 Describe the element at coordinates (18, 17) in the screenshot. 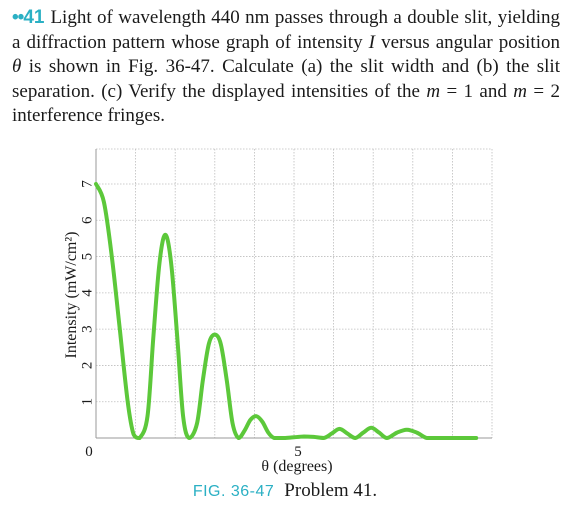

I see `difficulty-dots: ••` at that location.